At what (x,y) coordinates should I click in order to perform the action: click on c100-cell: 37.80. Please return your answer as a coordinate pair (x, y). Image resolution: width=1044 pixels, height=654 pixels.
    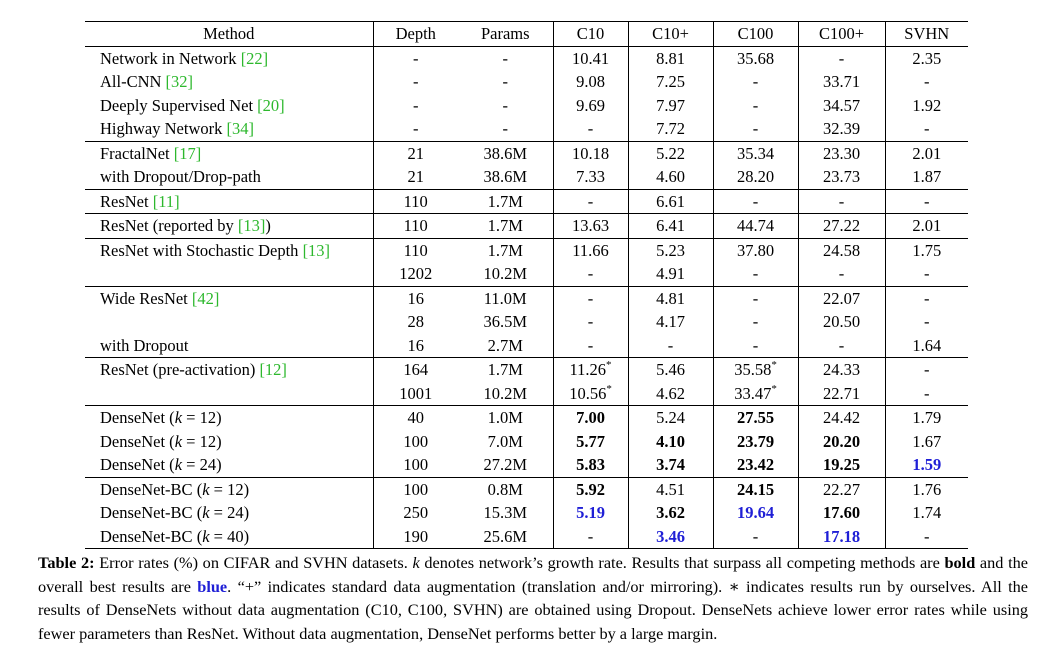
    Looking at the image, I should click on (755, 250).